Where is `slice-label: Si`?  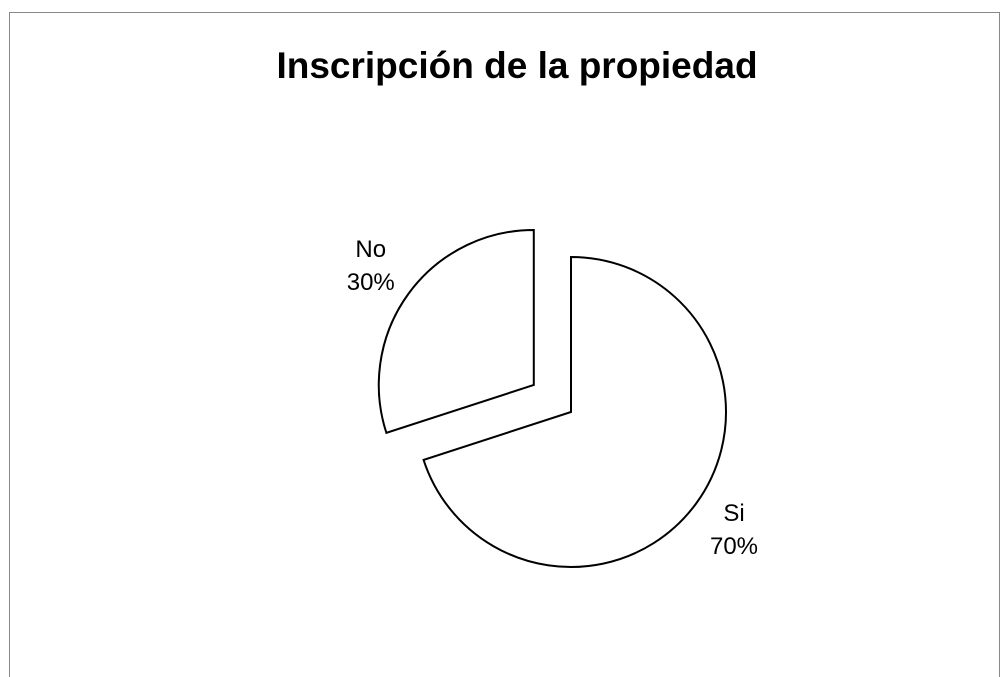
slice-label: Si is located at coordinates (733, 513).